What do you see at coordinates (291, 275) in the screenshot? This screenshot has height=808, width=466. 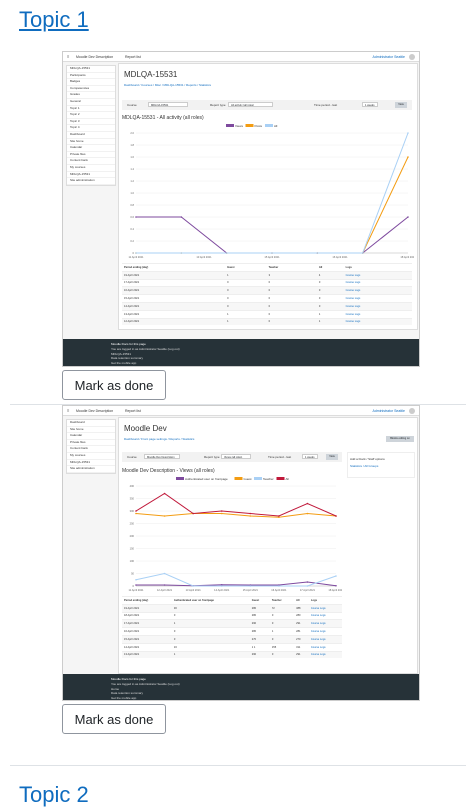 I see `table-cell: 3` at bounding box center [291, 275].